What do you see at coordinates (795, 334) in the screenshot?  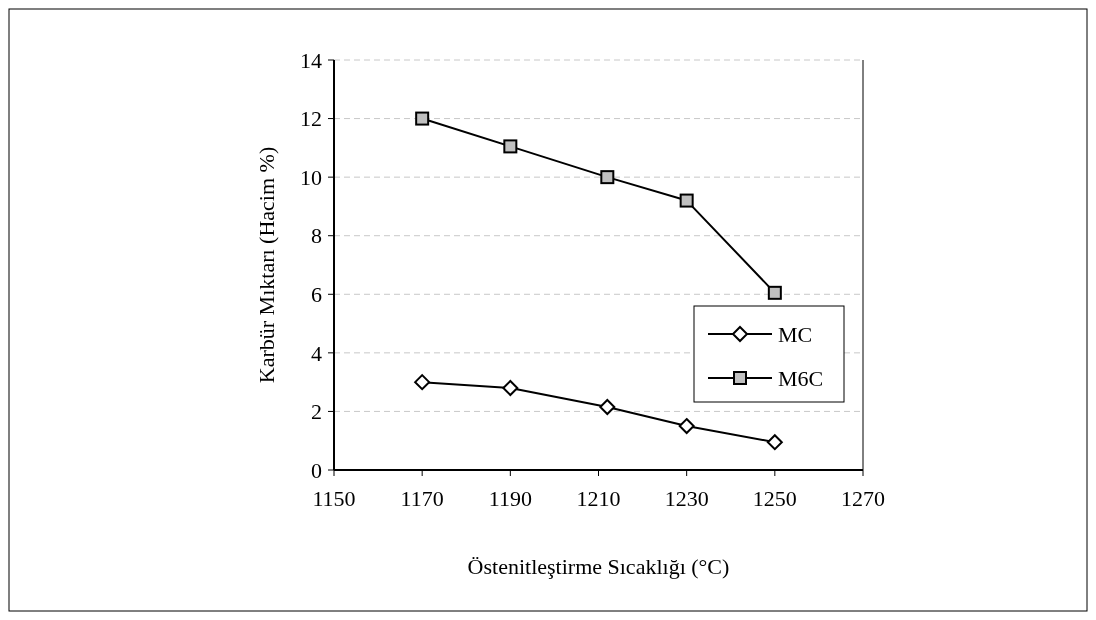 I see `legend-label: MC` at bounding box center [795, 334].